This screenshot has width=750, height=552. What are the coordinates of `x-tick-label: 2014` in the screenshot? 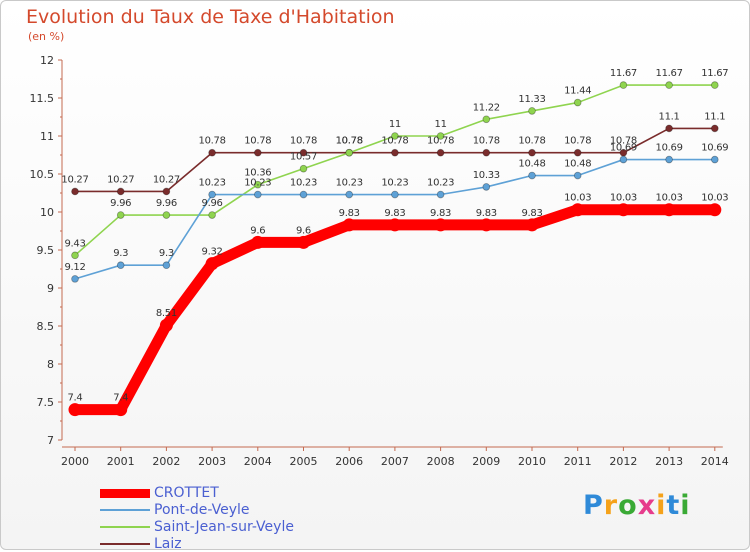 It's located at (715, 461).